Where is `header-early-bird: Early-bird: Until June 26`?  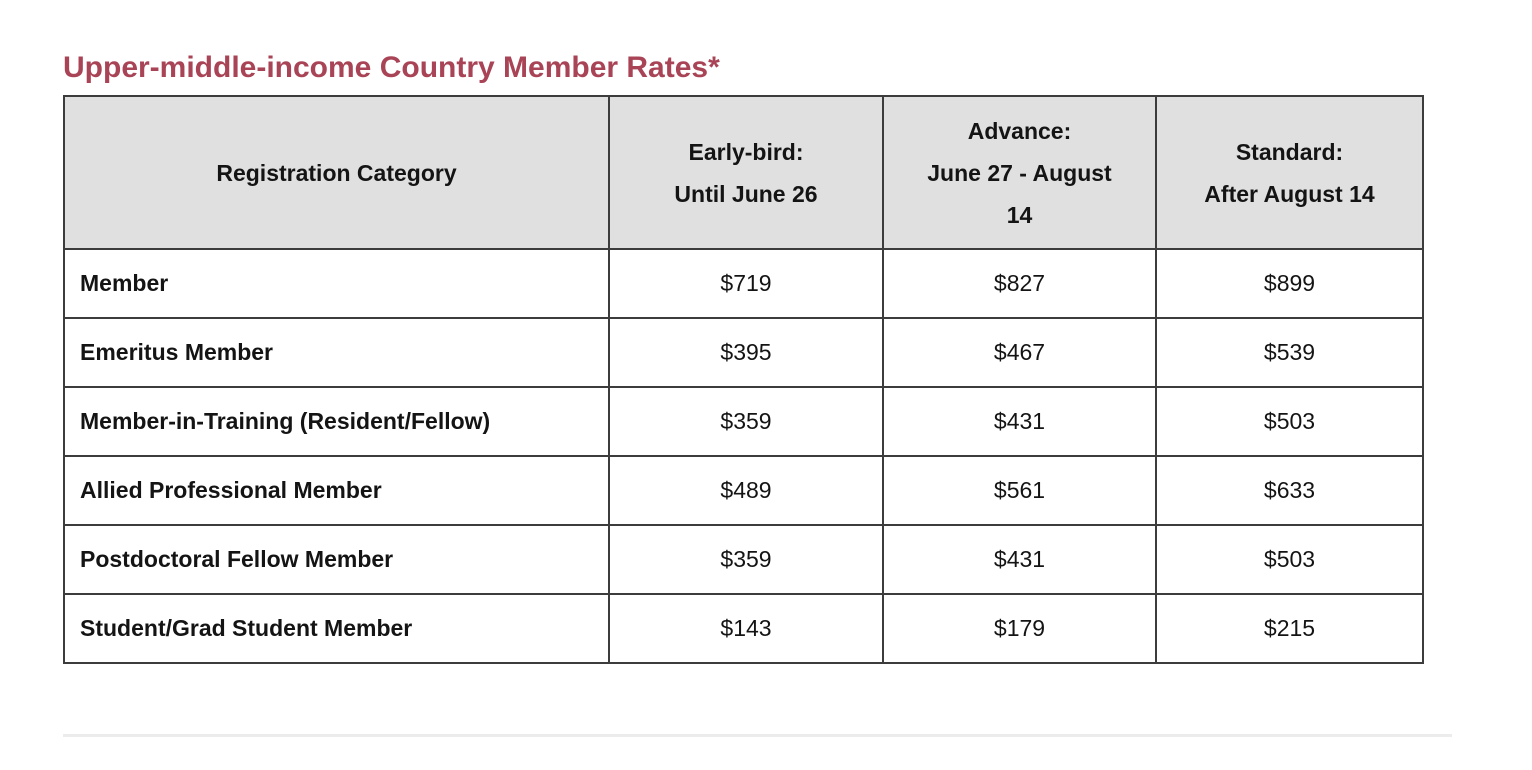
header-early-bird: Early-bird: Until June 26 is located at coordinates (746, 172).